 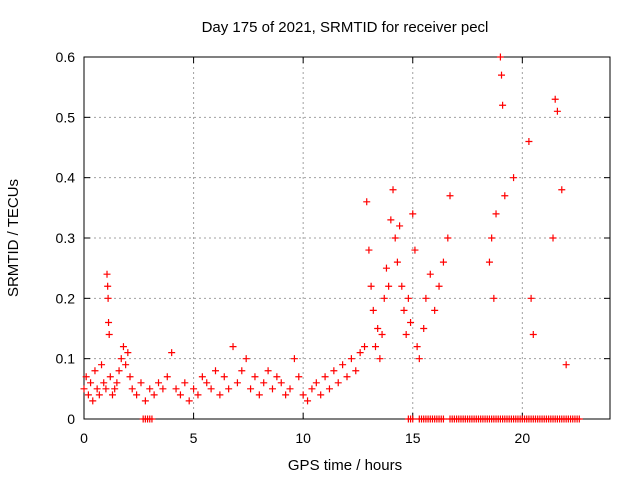 I want to click on x-tick-label: 10, so click(x=303, y=438).